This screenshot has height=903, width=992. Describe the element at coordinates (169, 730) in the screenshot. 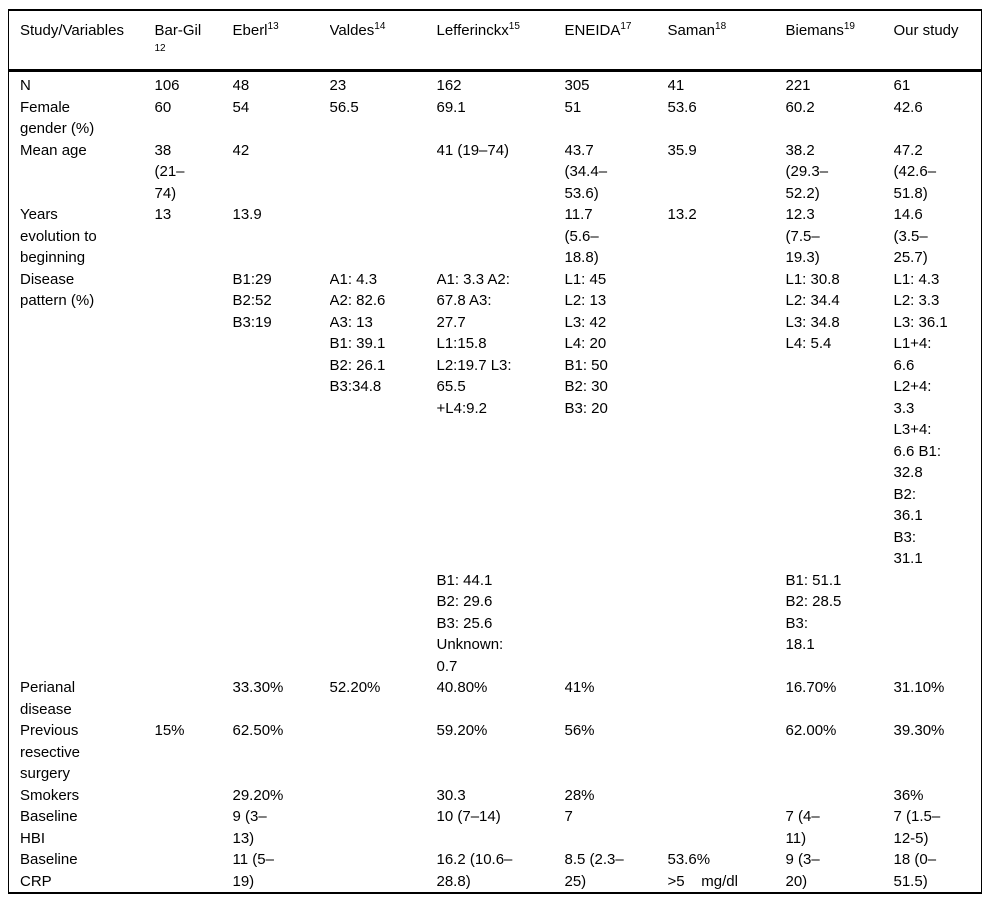

I see `cell: 15%` at that location.